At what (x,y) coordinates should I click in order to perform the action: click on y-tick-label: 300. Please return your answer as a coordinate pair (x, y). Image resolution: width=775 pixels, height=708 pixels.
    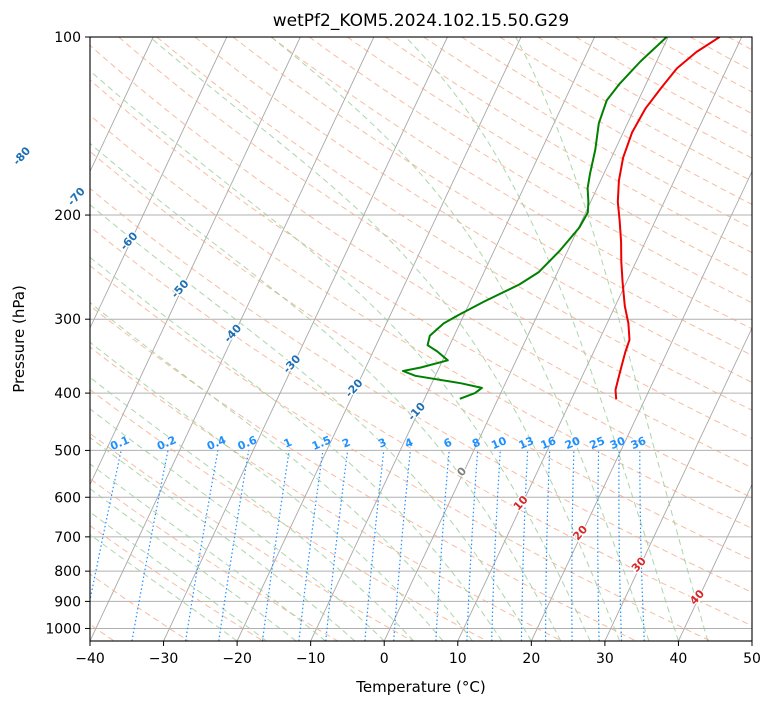
    Looking at the image, I should click on (67, 320).